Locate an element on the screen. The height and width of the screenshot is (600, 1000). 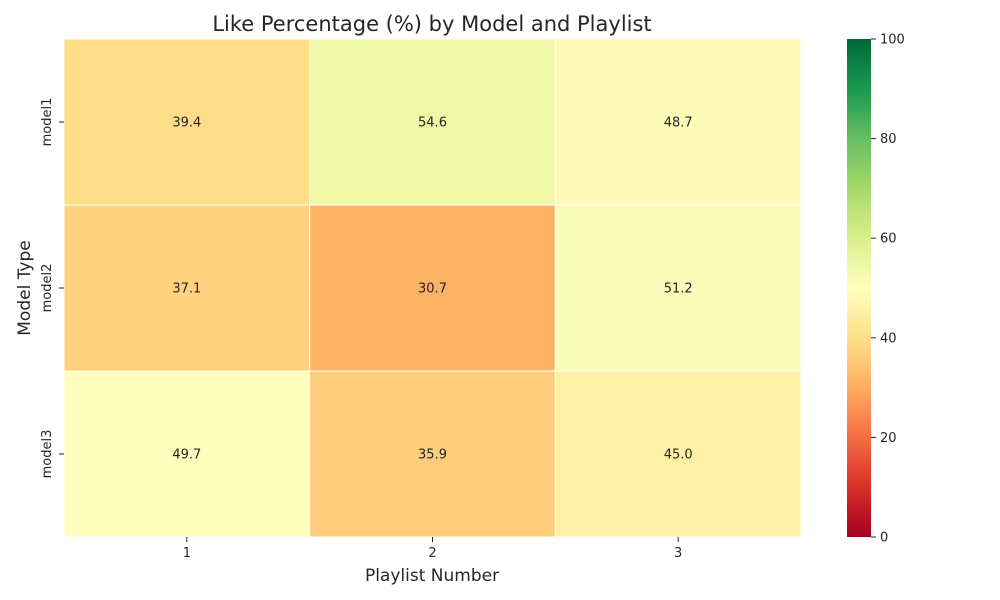
cell-value-label: 49.7 is located at coordinates (186, 455).